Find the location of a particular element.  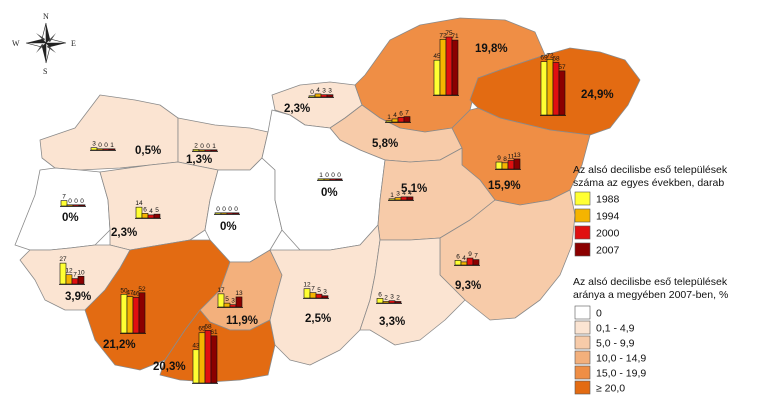

compass-south-label: S is located at coordinates (45, 71).